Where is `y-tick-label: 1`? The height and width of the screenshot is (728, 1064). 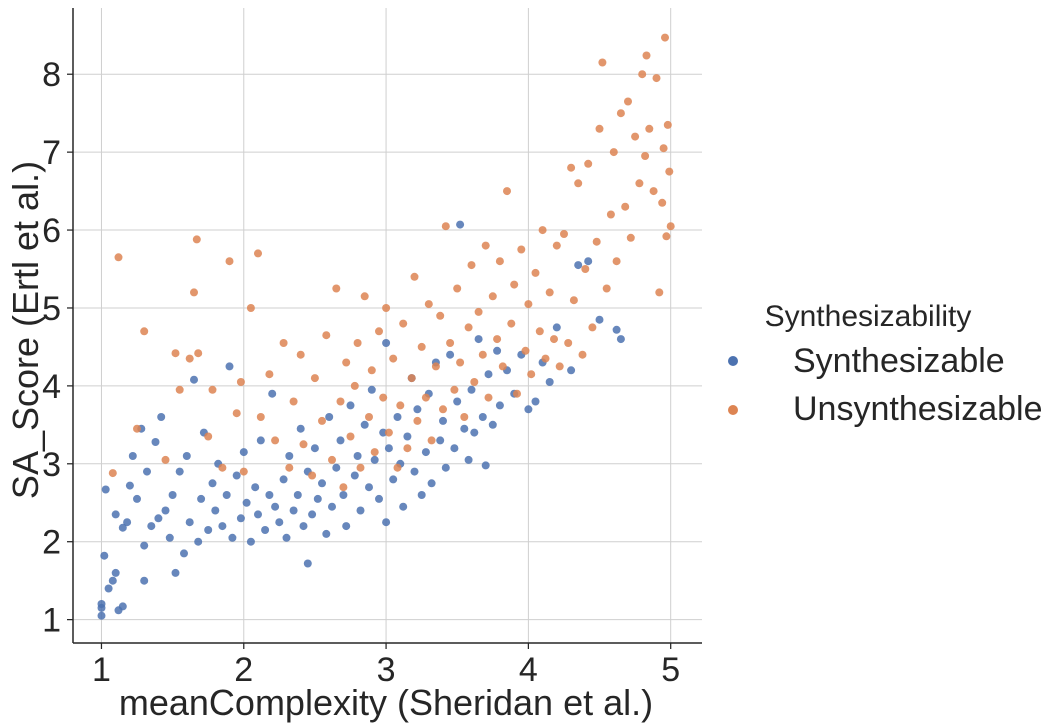 y-tick-label: 1 is located at coordinates (51, 621).